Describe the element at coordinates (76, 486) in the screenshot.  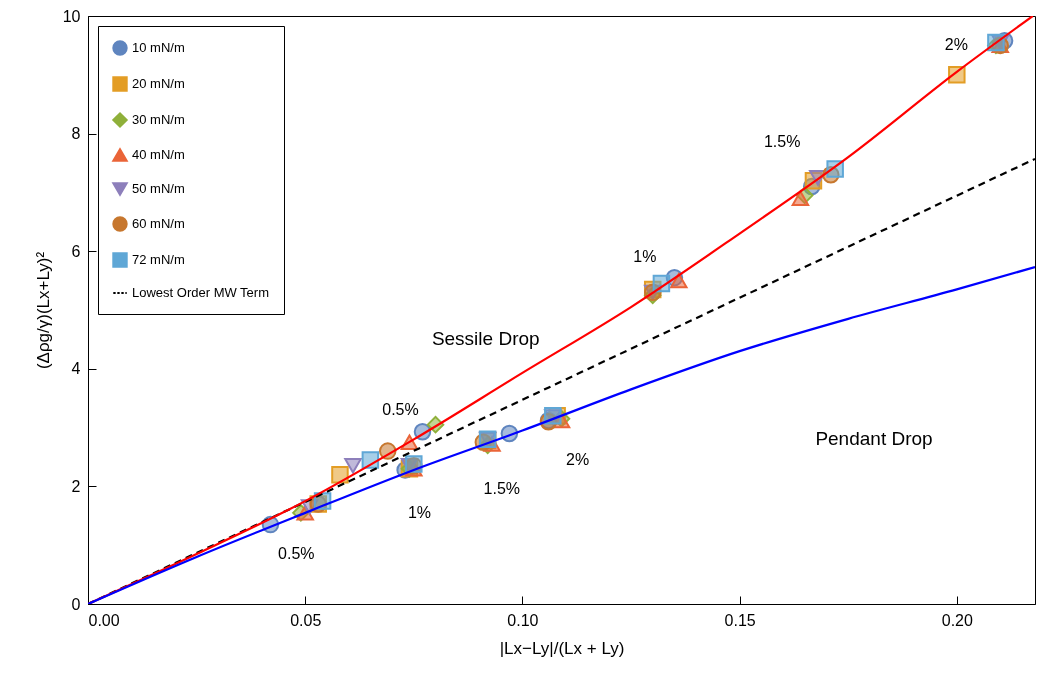
I see `y-tick-label: 2` at that location.